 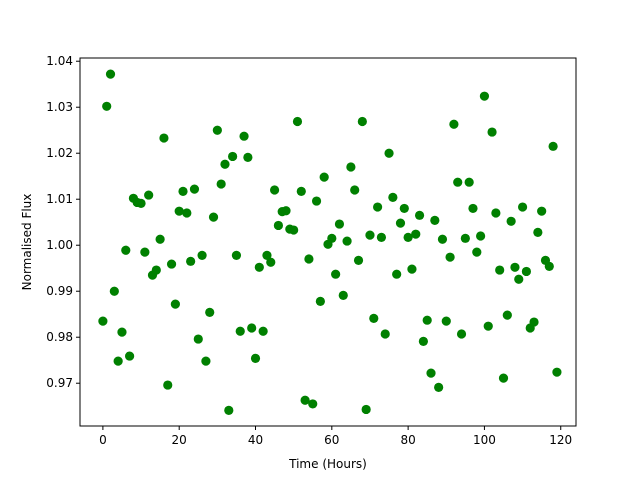 I want to click on x-axis: 0 20 40 60 80 100 120, so click(x=335, y=436).